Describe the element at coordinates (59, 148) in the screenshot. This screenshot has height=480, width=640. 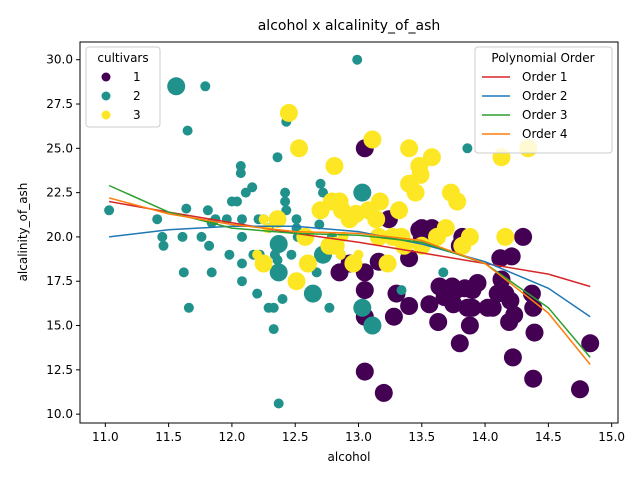
I see `y-tick-label: 25.0` at that location.